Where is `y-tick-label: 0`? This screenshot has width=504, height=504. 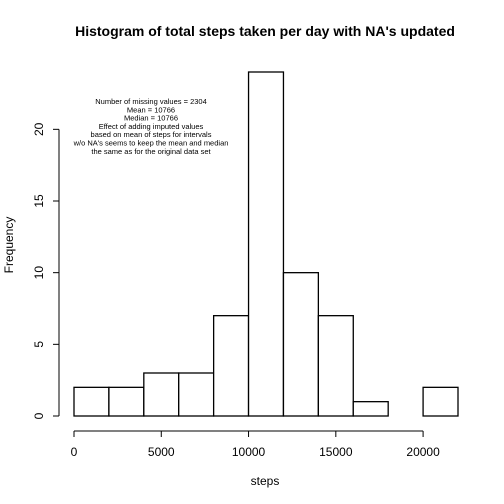 y-tick-label: 0 is located at coordinates (39, 415).